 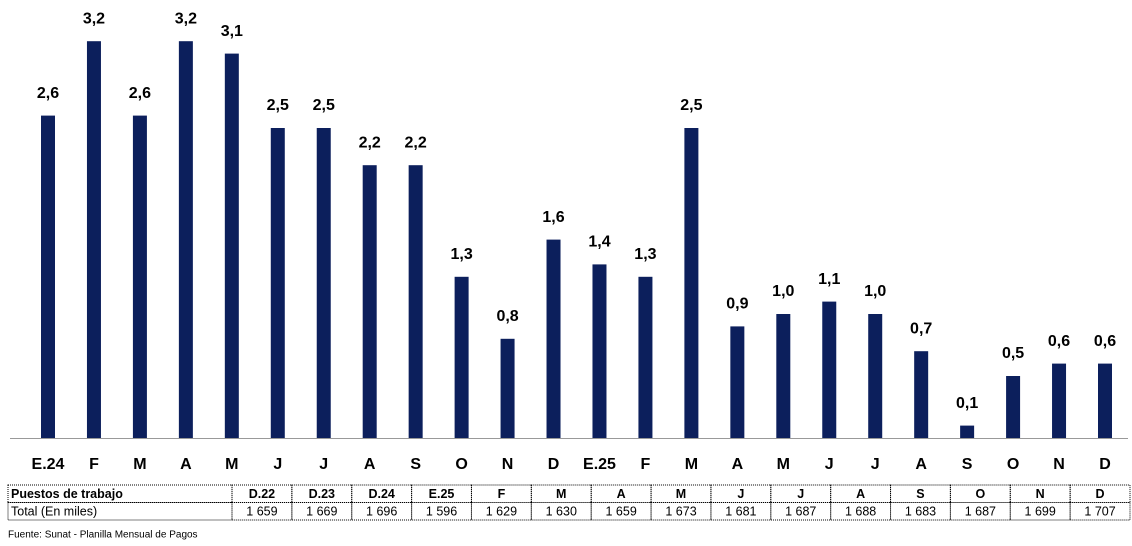 I want to click on table-header: E.25, so click(x=442, y=494).